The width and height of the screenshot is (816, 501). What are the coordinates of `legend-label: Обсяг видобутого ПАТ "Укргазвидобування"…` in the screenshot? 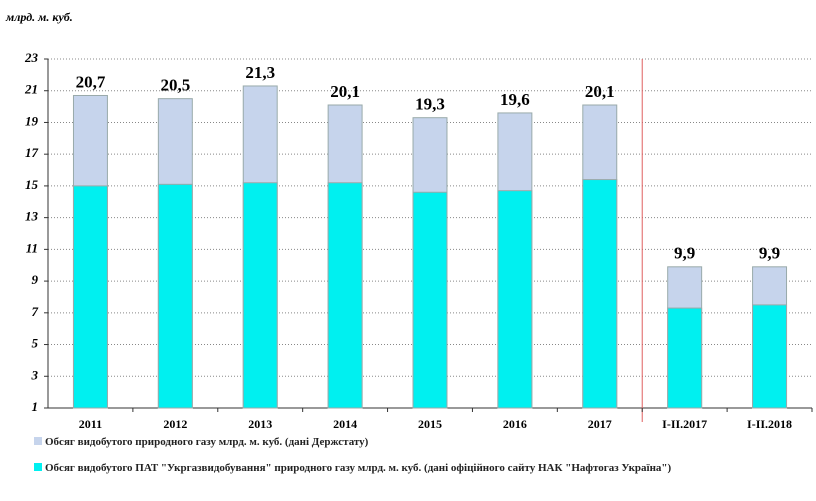 It's located at (358, 468).